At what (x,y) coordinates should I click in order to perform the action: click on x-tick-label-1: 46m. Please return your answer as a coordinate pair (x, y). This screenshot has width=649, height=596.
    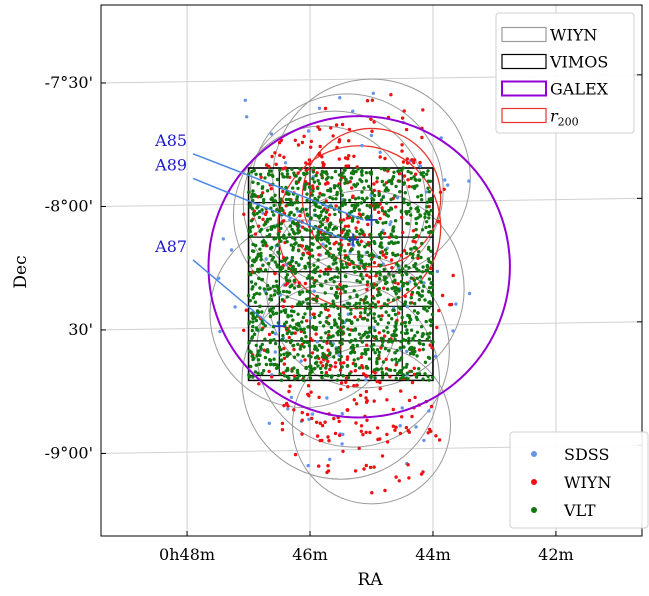
    Looking at the image, I should click on (310, 554).